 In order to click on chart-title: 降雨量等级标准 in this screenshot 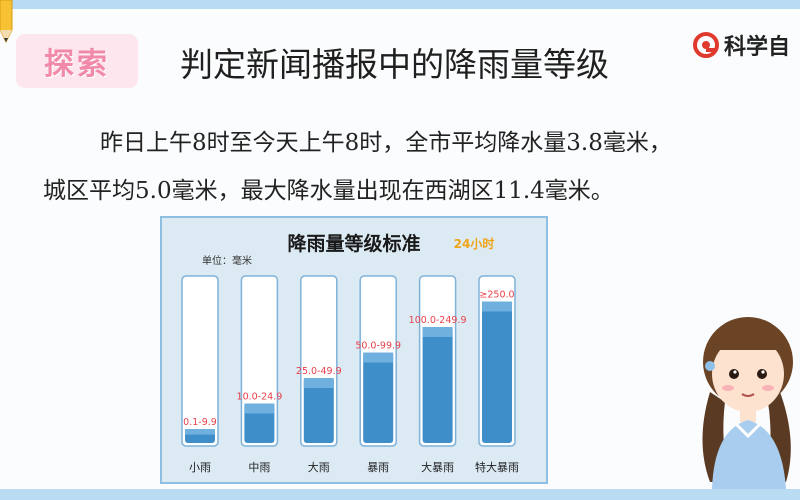, I will do `click(353, 243)`.